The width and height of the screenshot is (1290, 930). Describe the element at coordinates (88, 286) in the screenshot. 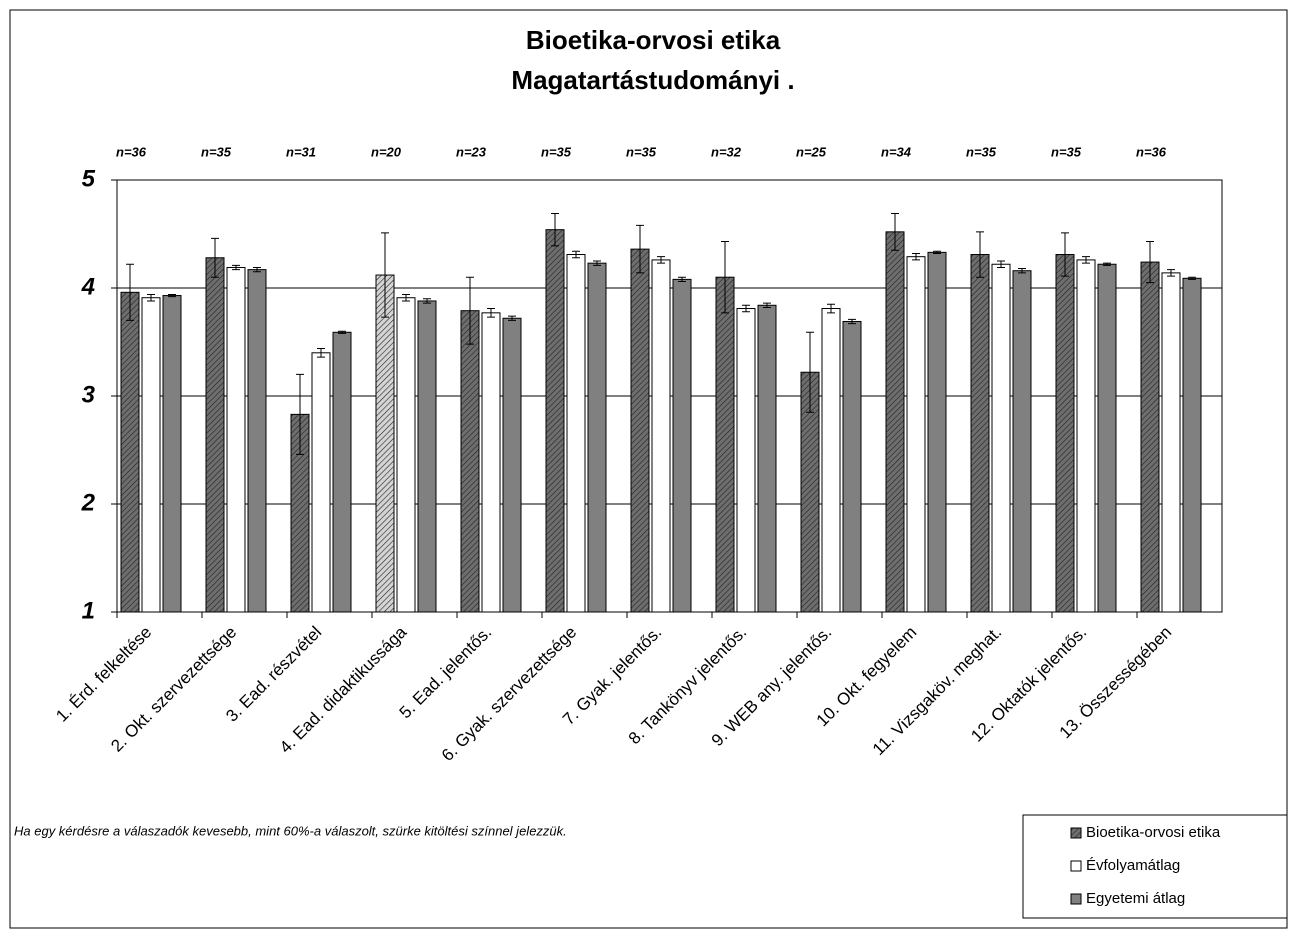

I see `y-tick-label: 4` at that location.